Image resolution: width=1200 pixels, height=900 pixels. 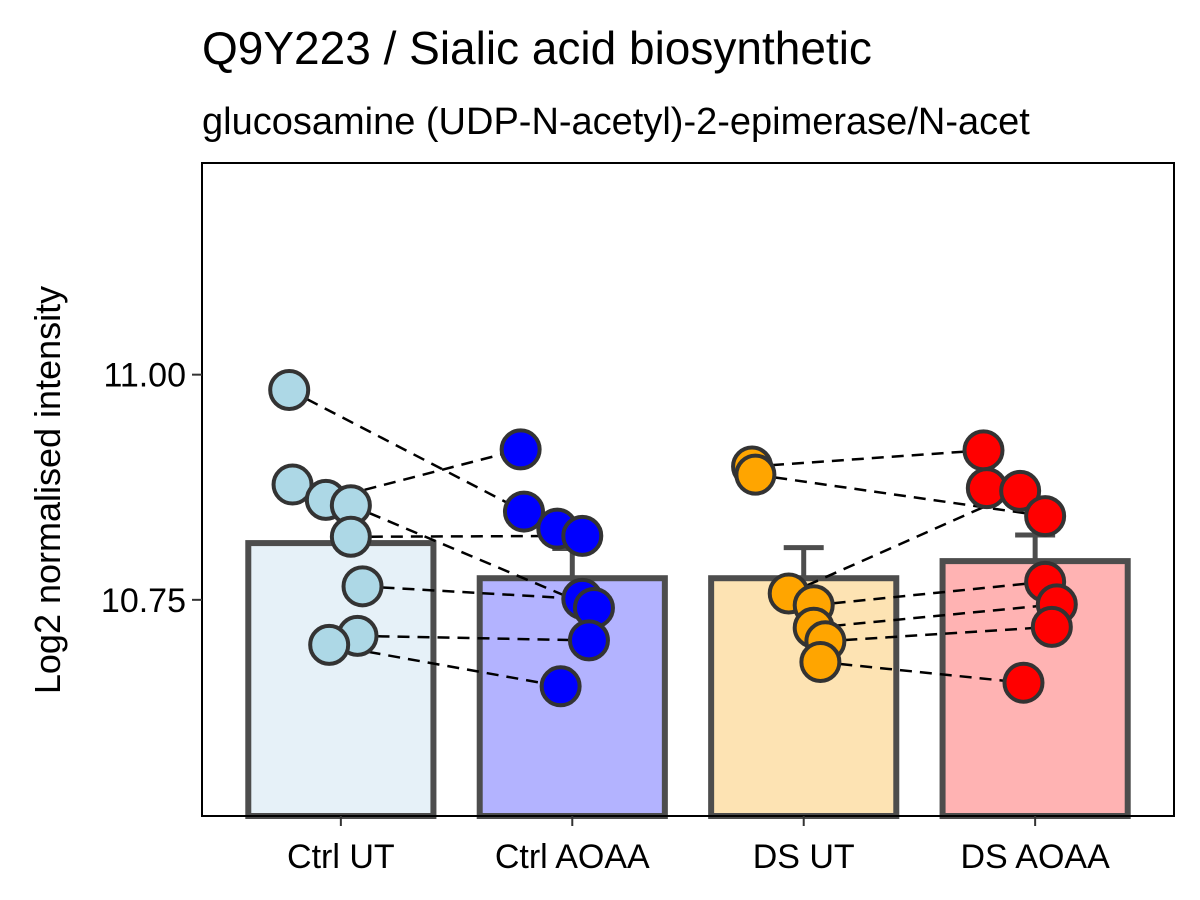 What do you see at coordinates (341, 857) in the screenshot?
I see `x-tick-label: Ctrl UT` at bounding box center [341, 857].